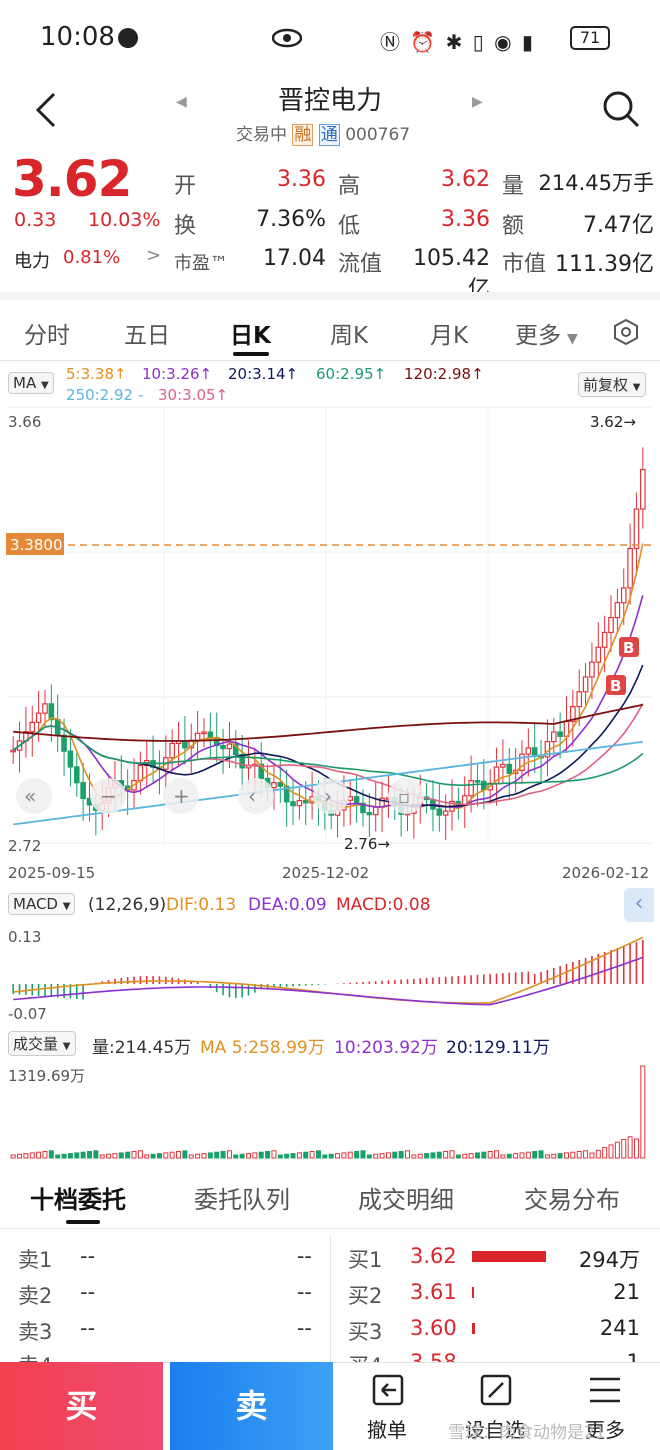 This screenshot has width=660, height=1450. Describe the element at coordinates (250, 336) in the screenshot. I see `tab-daily-k: 日K` at that location.